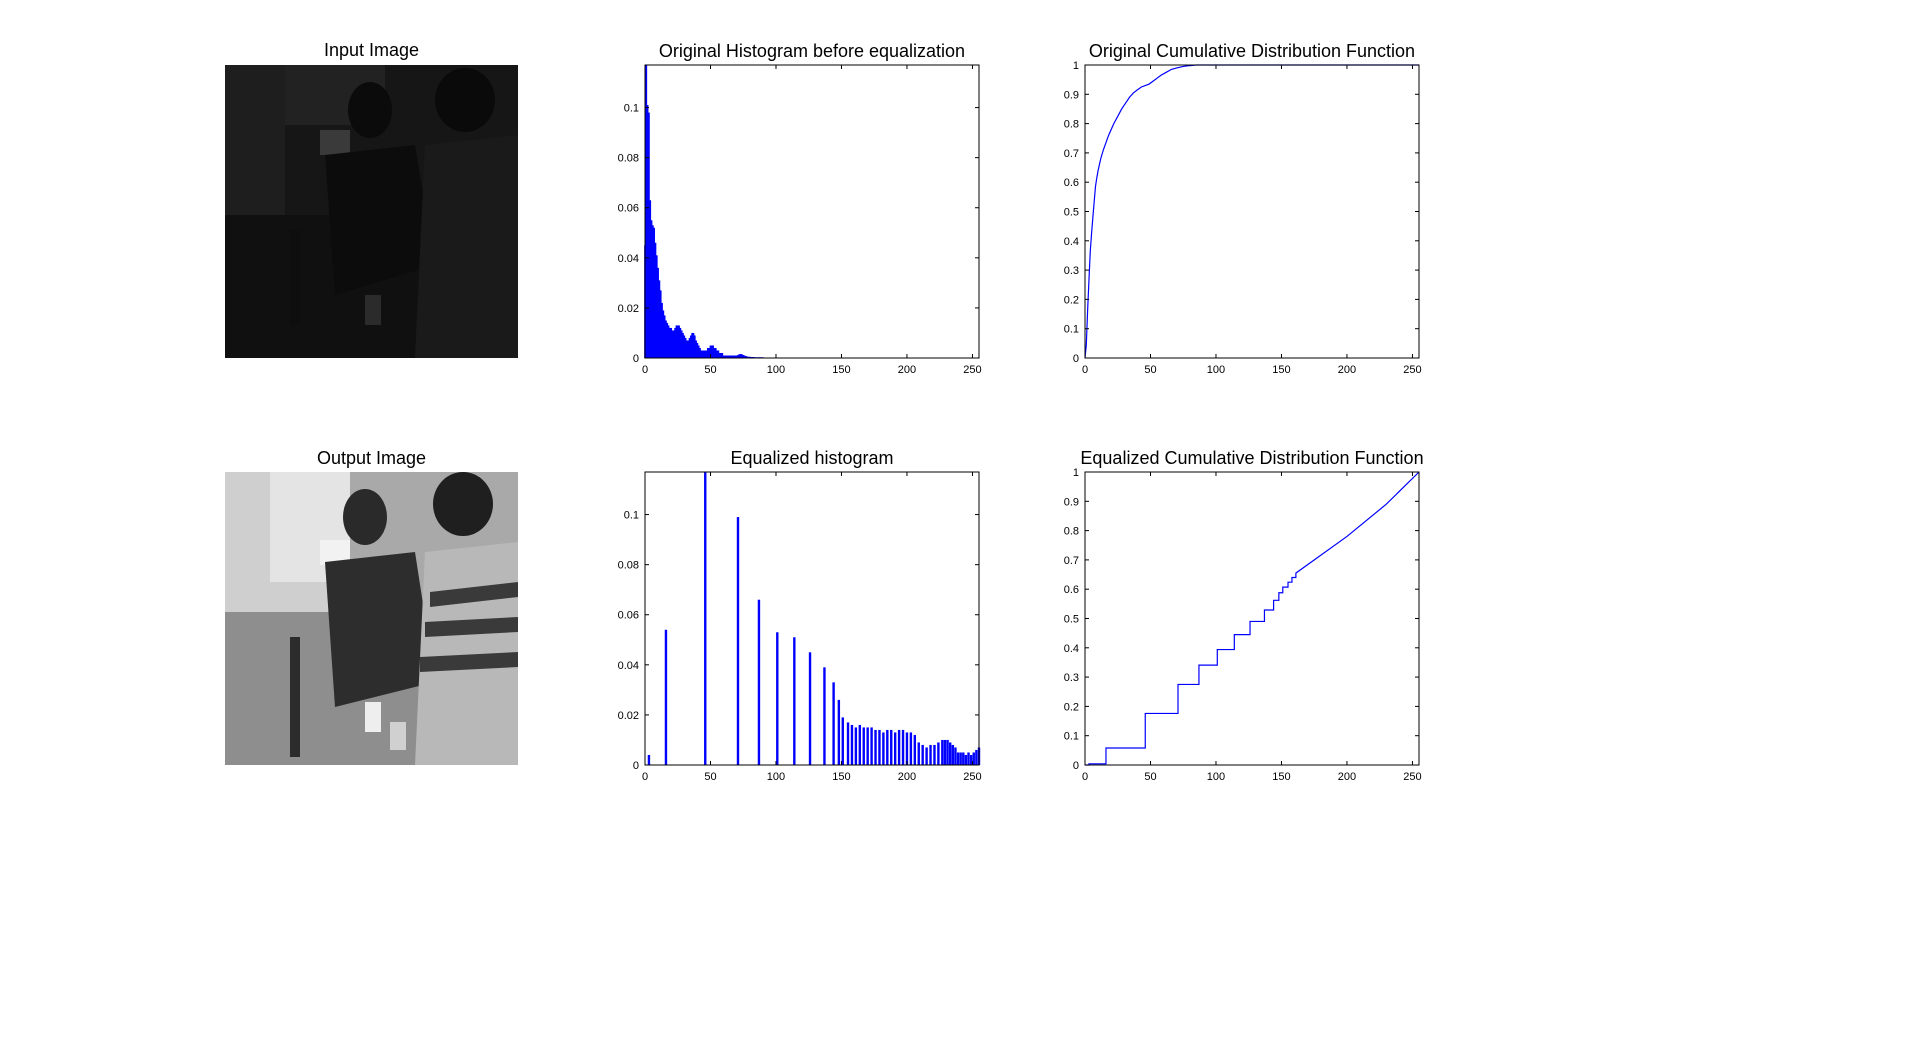 This screenshot has height=1052, width=1921. What do you see at coordinates (1347, 370) in the screenshot?
I see `x-tick-label: 200` at bounding box center [1347, 370].